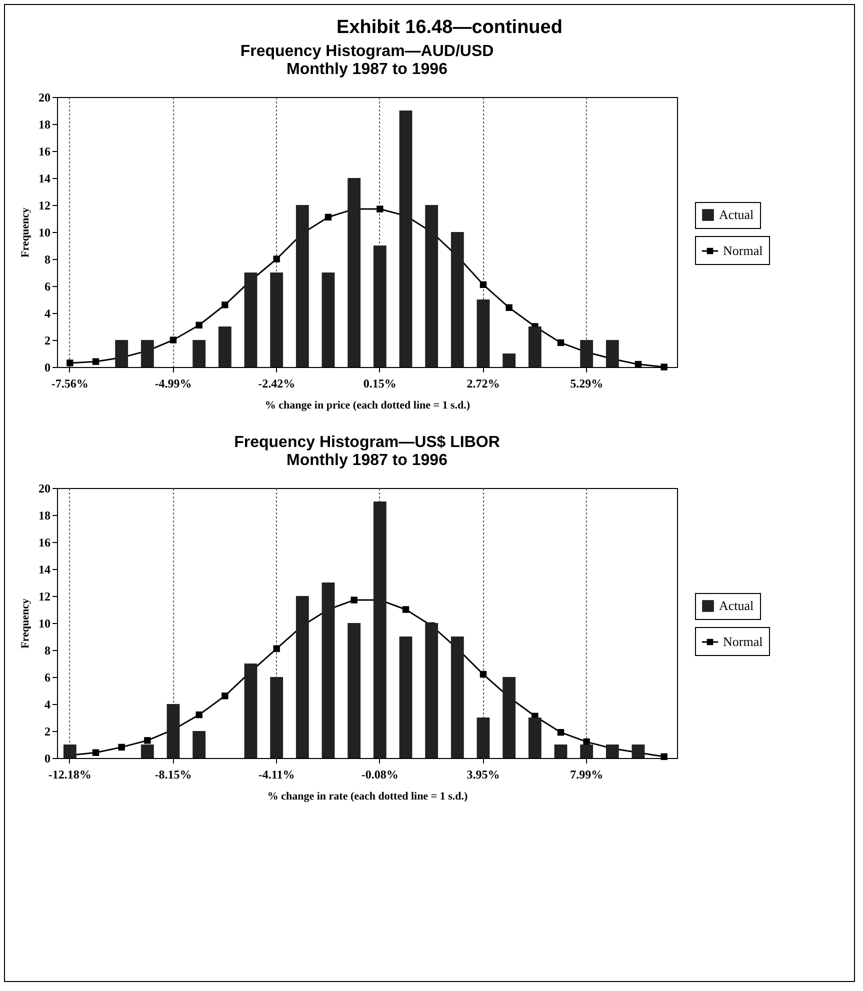 The image size is (863, 991). What do you see at coordinates (367, 796) in the screenshot?
I see `x-axis-title: % change in rate (each dotted line = 1 s.d.)` at bounding box center [367, 796].